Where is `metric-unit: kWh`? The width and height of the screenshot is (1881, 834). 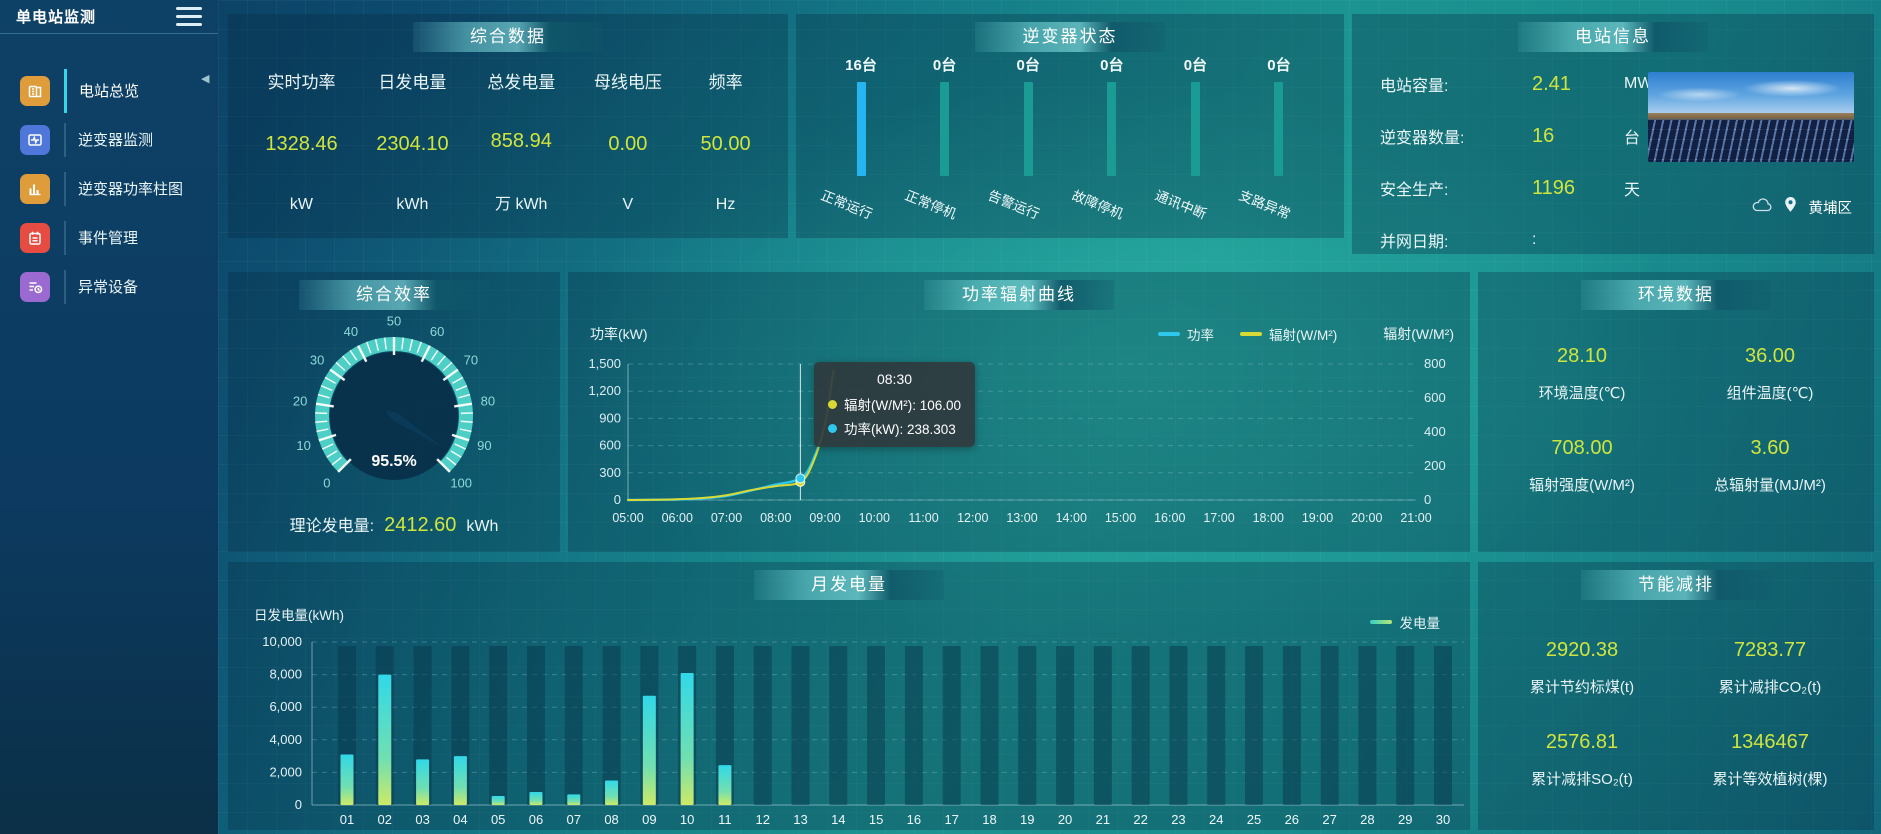 metric-unit: kWh is located at coordinates (412, 204).